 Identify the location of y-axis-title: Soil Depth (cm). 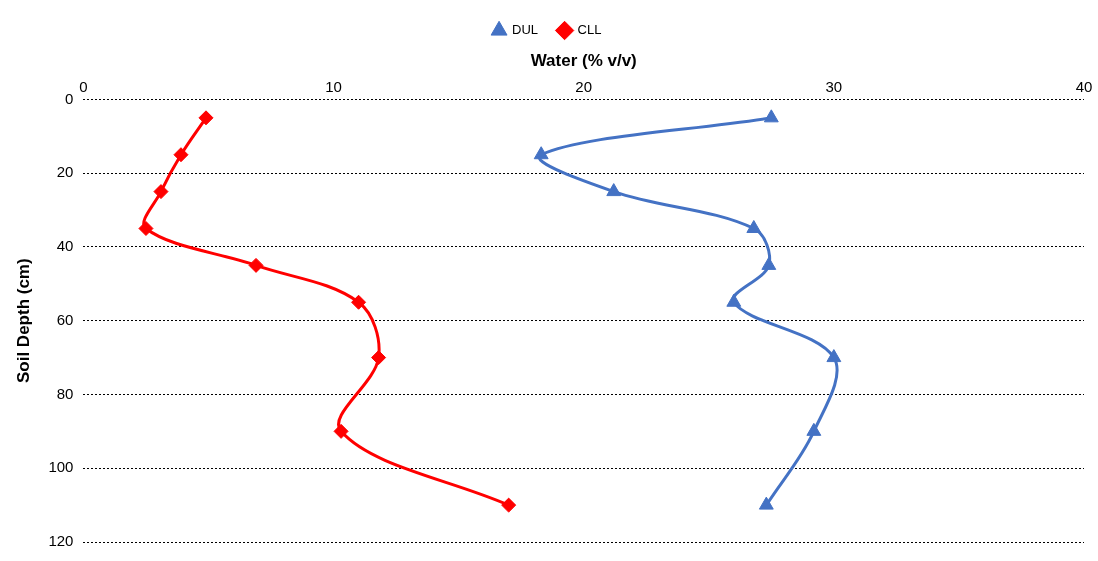
(23, 321).